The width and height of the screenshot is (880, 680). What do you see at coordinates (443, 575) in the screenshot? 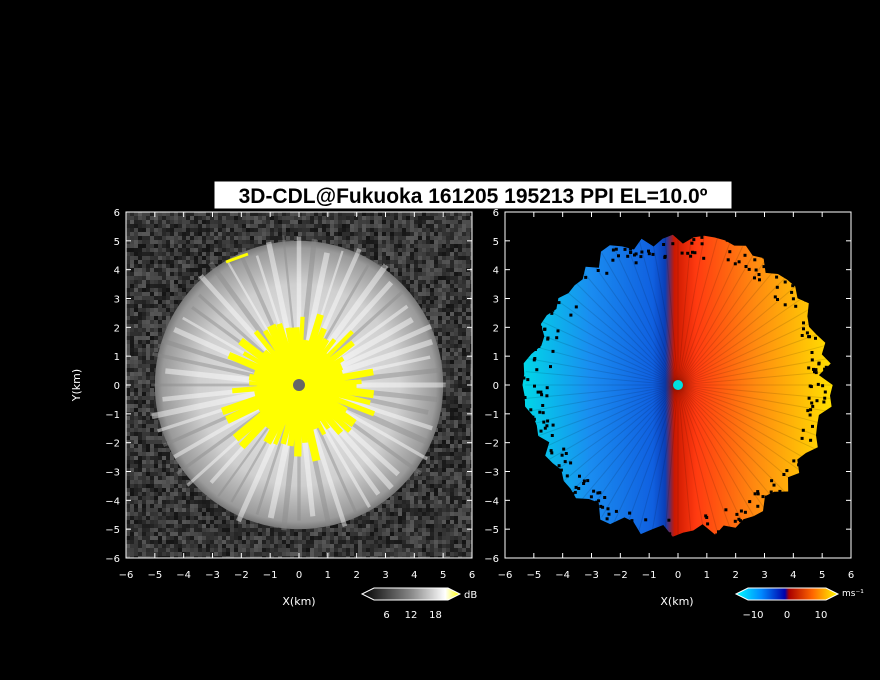
I see `reflectivity-x-tick-label: 5` at bounding box center [443, 575].